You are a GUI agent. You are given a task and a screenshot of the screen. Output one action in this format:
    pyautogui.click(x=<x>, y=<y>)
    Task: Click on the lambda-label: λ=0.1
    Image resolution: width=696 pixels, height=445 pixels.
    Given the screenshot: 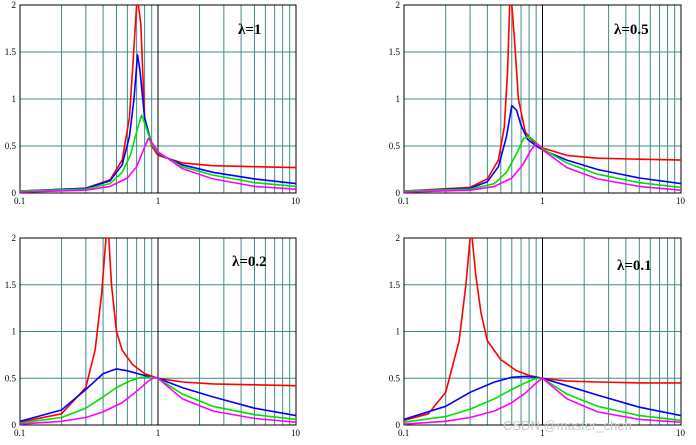 What is the action you would take?
    pyautogui.click(x=634, y=266)
    